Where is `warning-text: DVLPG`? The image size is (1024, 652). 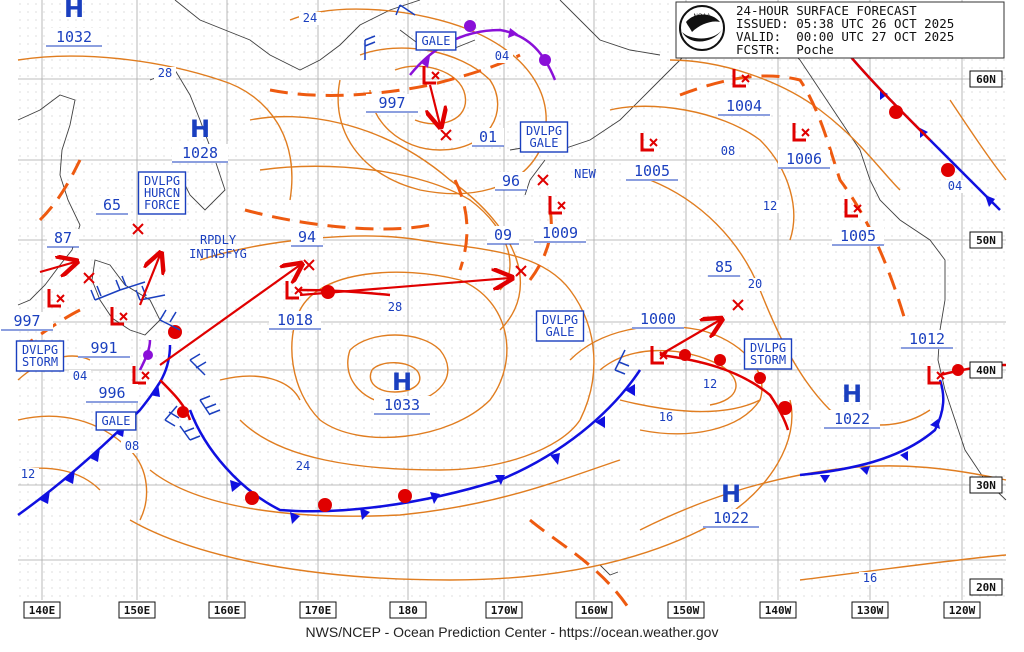
warning-text: DVLPG is located at coordinates (40, 350).